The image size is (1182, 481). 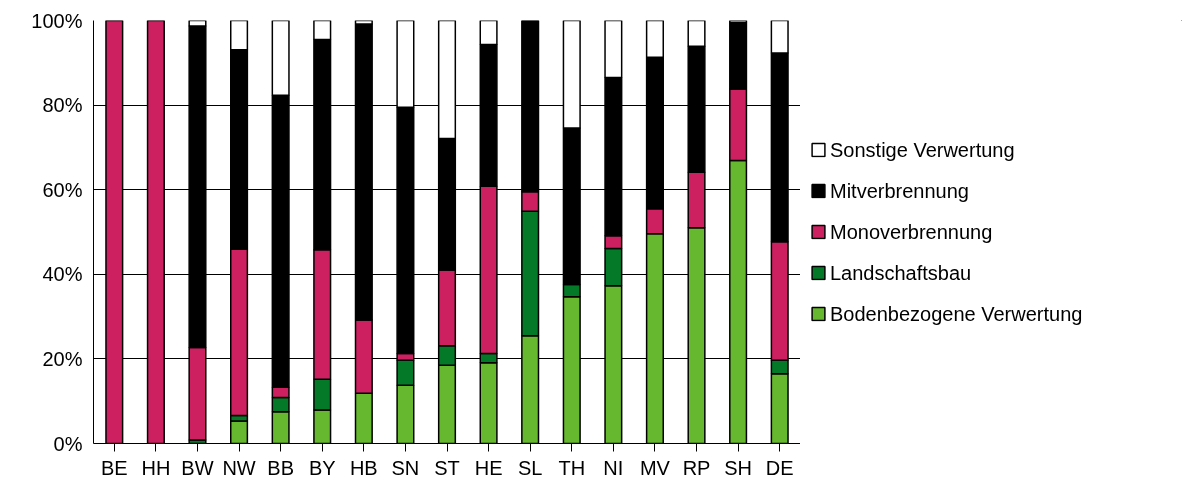 What do you see at coordinates (530, 467) in the screenshot?
I see `x-tick-label: SL` at bounding box center [530, 467].